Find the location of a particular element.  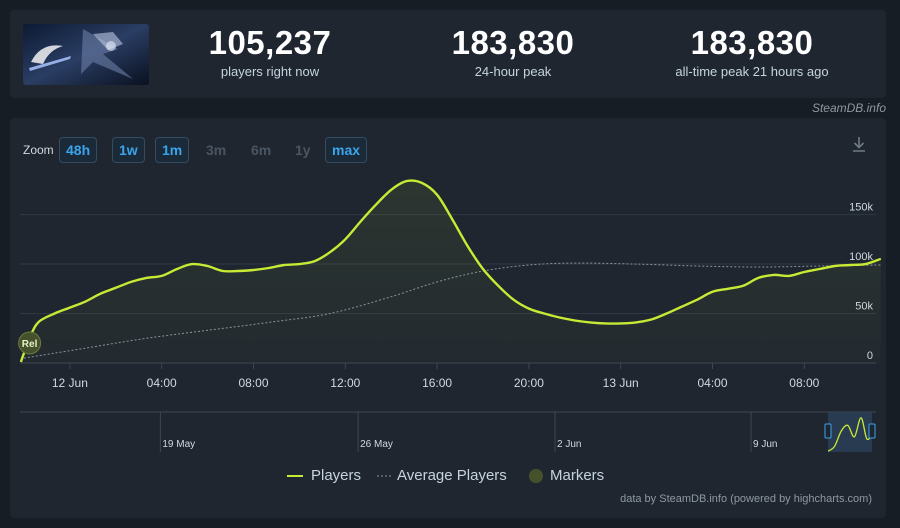

x-tick-label: 16:00 is located at coordinates (437, 383).